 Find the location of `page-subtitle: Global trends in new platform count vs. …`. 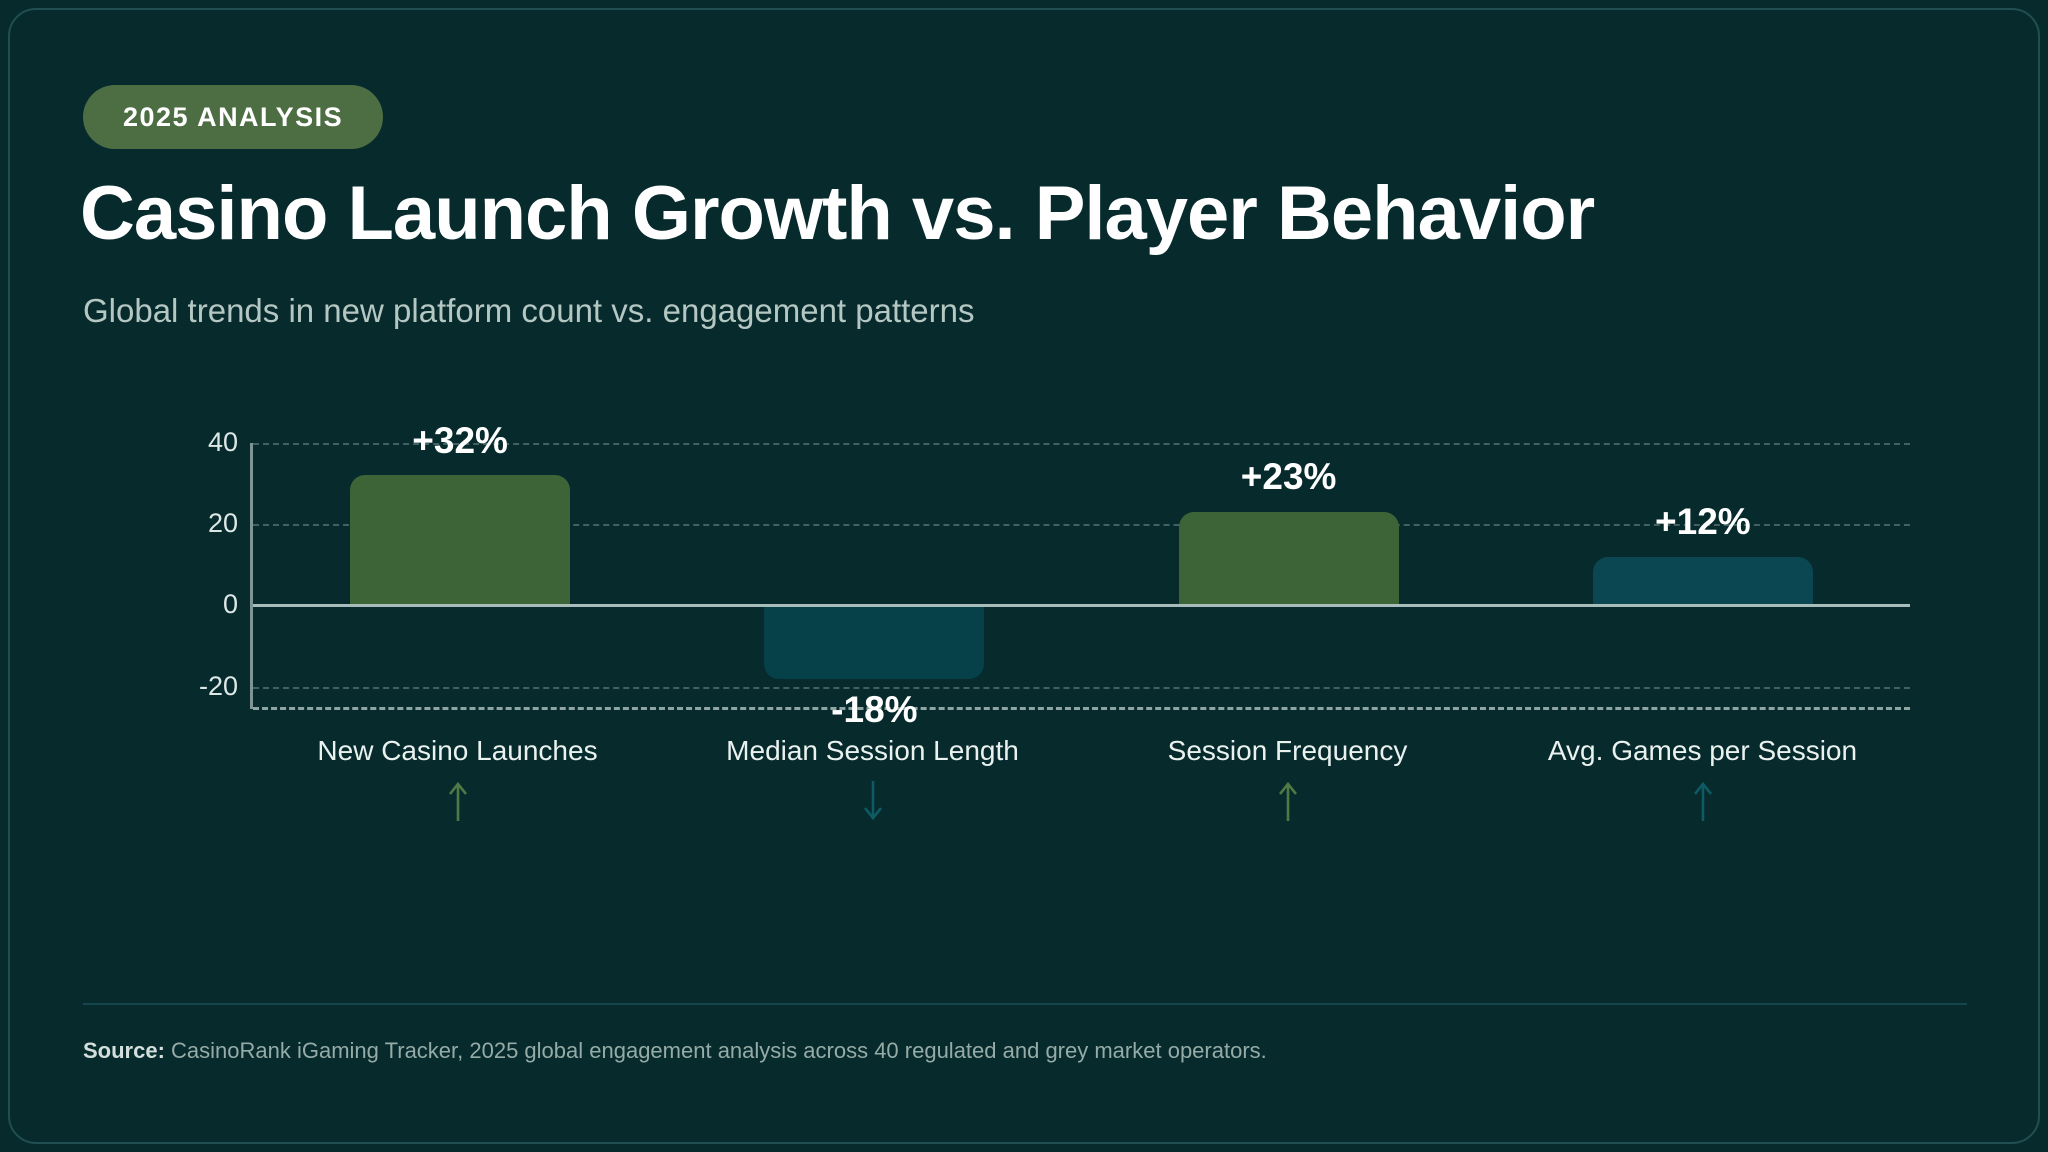

page-subtitle: Global trends in new platform count vs. … is located at coordinates (529, 310).